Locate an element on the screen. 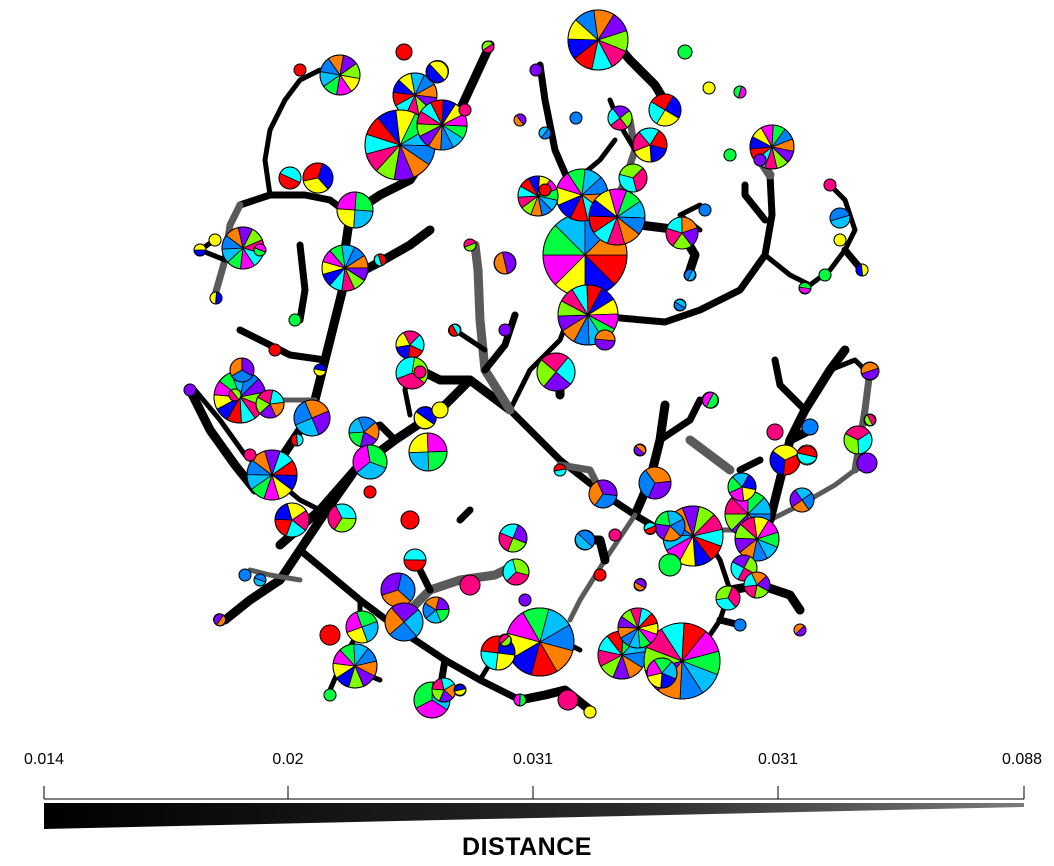 The image size is (1054, 866). tick-label-2: 0.031 is located at coordinates (533, 759).